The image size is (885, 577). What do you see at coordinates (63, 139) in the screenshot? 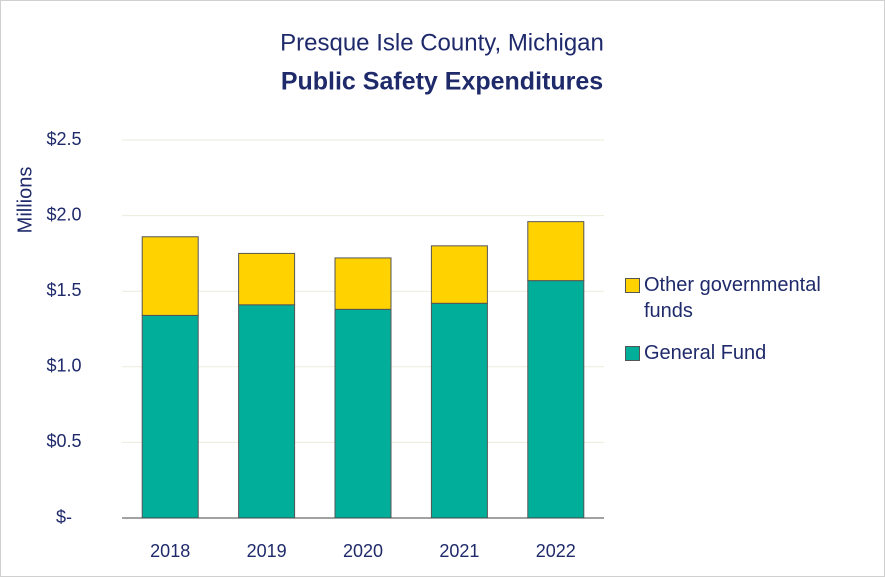
I see `y-tick-label: $2.5` at bounding box center [63, 139].